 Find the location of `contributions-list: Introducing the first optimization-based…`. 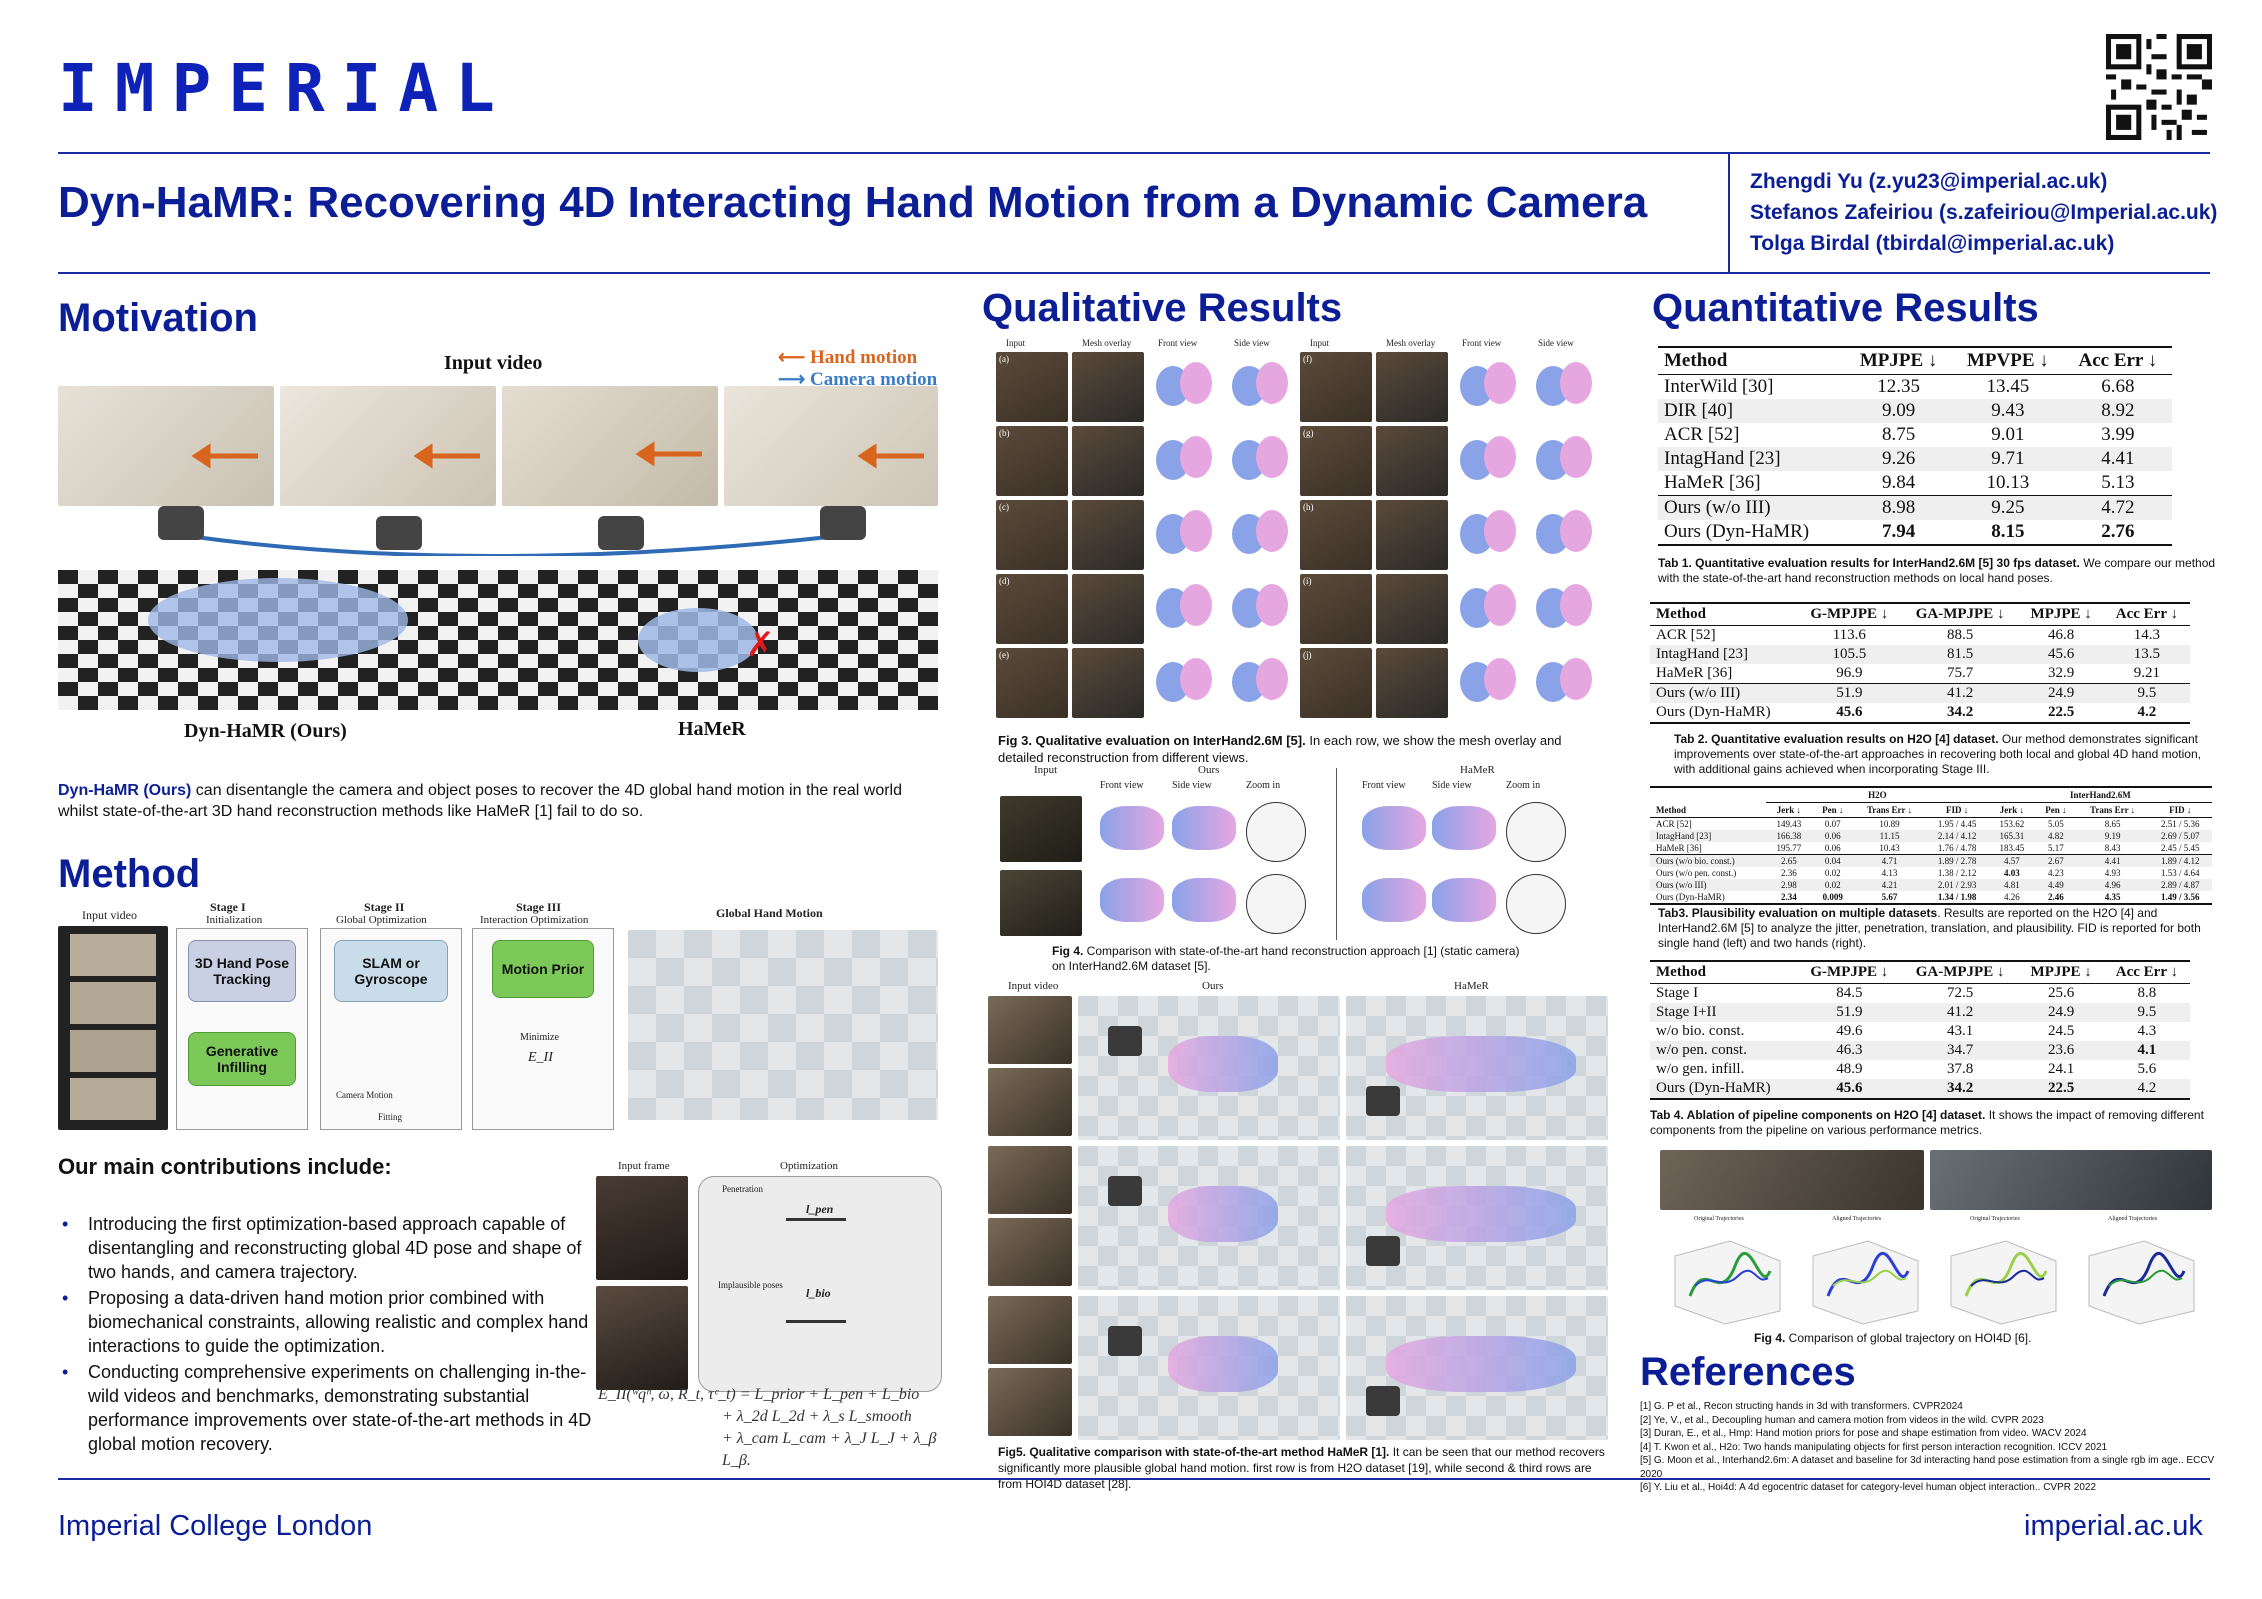

contributions-list: Introducing the first optimization-based… is located at coordinates (334, 1335).